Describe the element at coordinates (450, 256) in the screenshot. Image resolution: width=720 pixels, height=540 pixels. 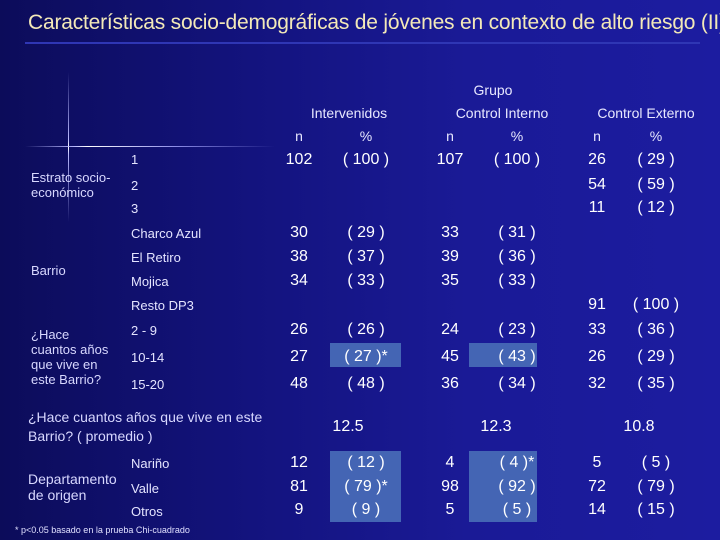
I see `cell-value: 39` at that location.